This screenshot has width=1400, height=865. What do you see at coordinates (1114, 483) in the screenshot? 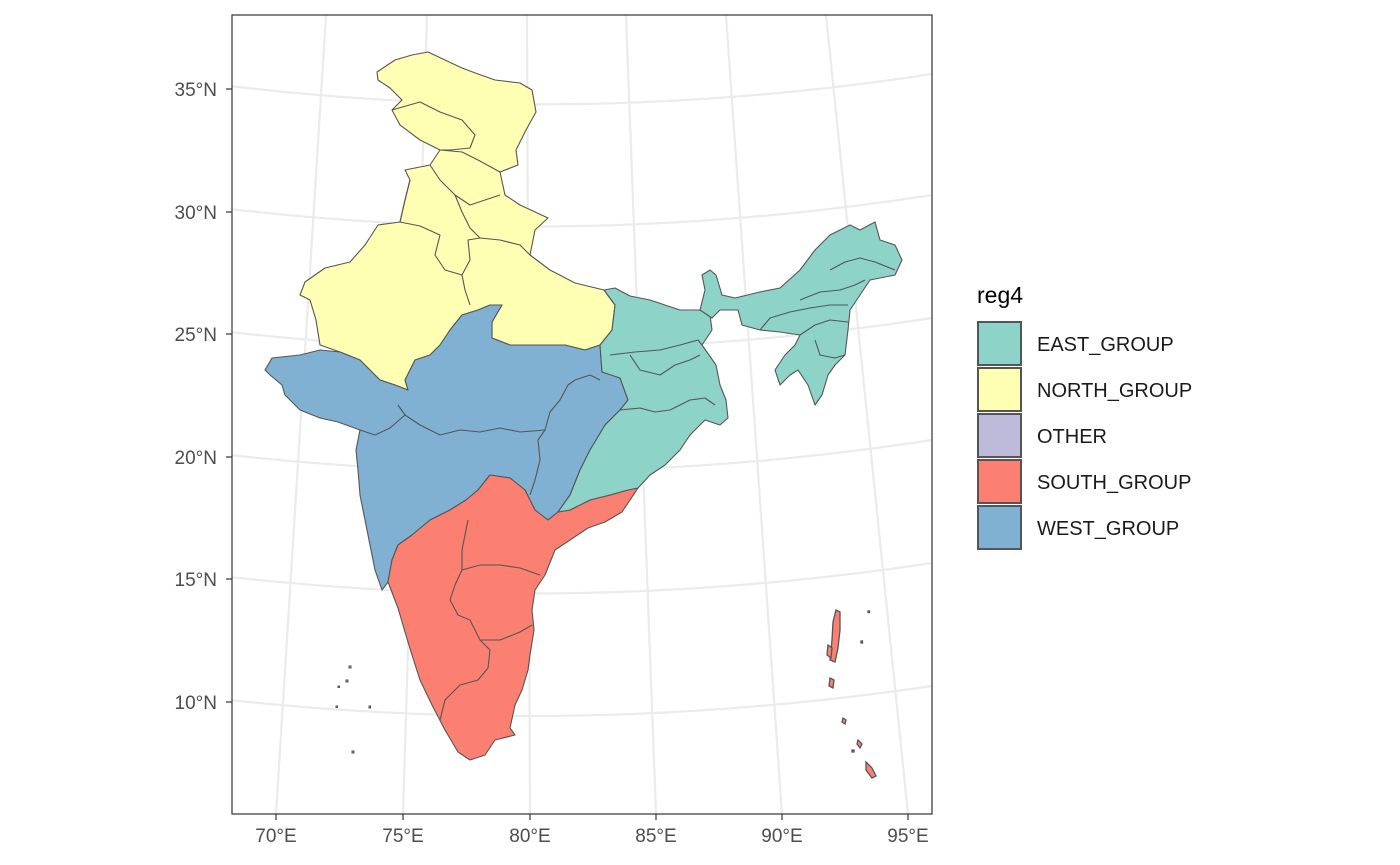
I see `legend-item-label: SOUTH_GROUP` at bounding box center [1114, 483].